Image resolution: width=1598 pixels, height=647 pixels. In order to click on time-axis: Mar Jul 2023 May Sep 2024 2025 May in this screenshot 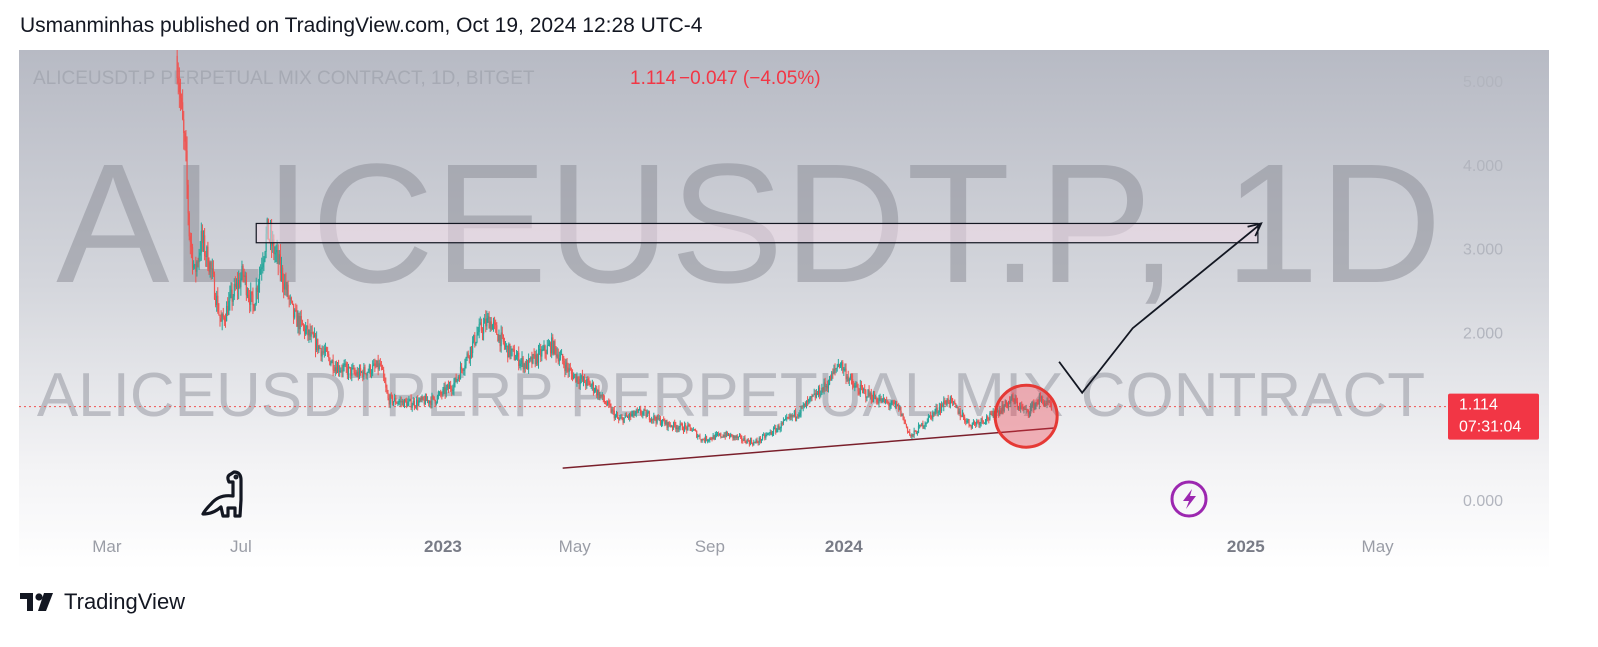, I will do `click(743, 546)`.